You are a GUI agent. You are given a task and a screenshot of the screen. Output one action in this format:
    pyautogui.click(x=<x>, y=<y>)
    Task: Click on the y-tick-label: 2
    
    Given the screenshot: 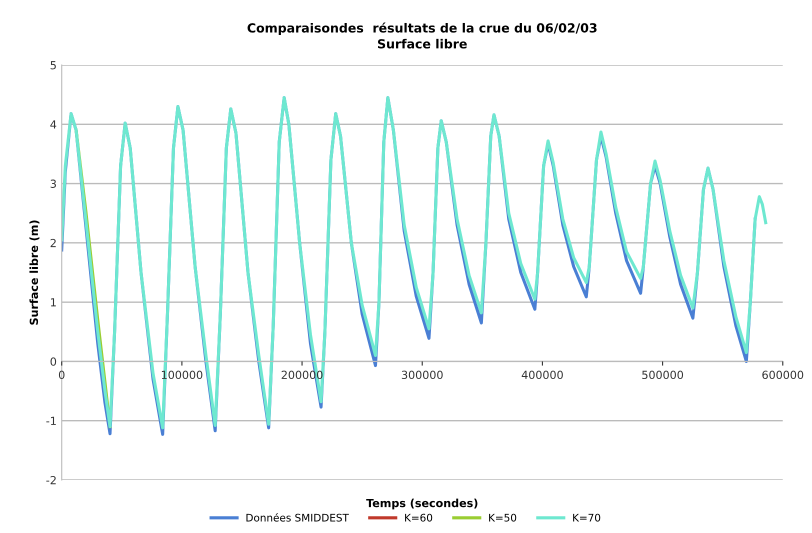 What is the action you would take?
    pyautogui.click(x=53, y=243)
    